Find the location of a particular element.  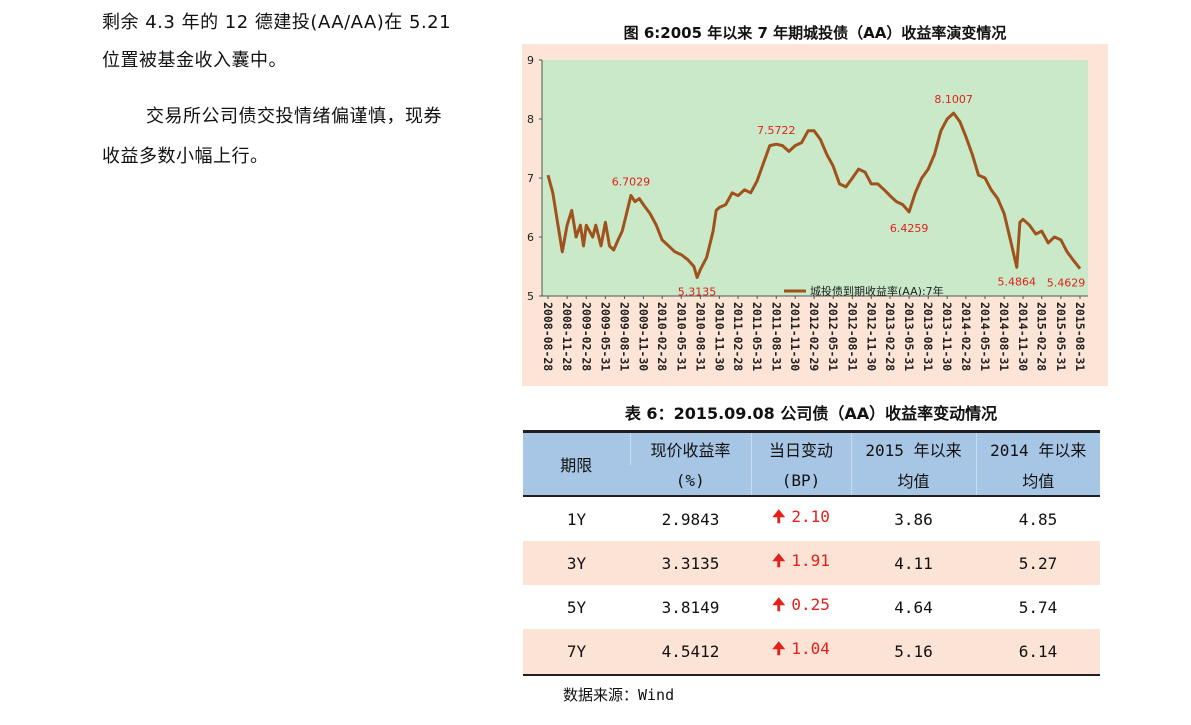

legend-label: 城投债到期收益率(AA):7年 is located at coordinates (877, 291).